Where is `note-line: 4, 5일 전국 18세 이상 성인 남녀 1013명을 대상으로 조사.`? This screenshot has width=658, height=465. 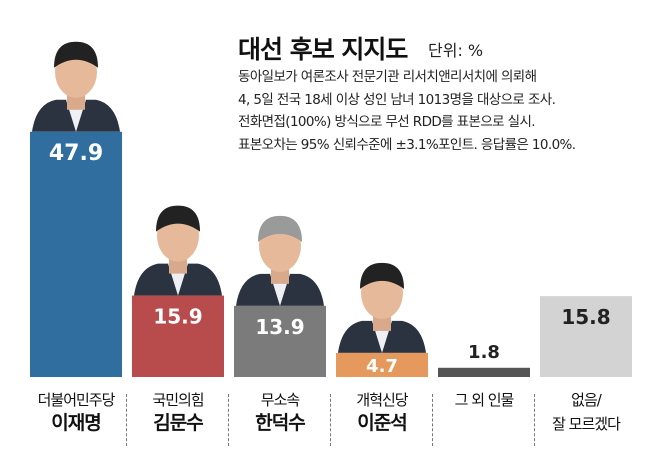
note-line: 4, 5일 전국 18세 이상 성인 남녀 1013명을 대상으로 조사. is located at coordinates (397, 99).